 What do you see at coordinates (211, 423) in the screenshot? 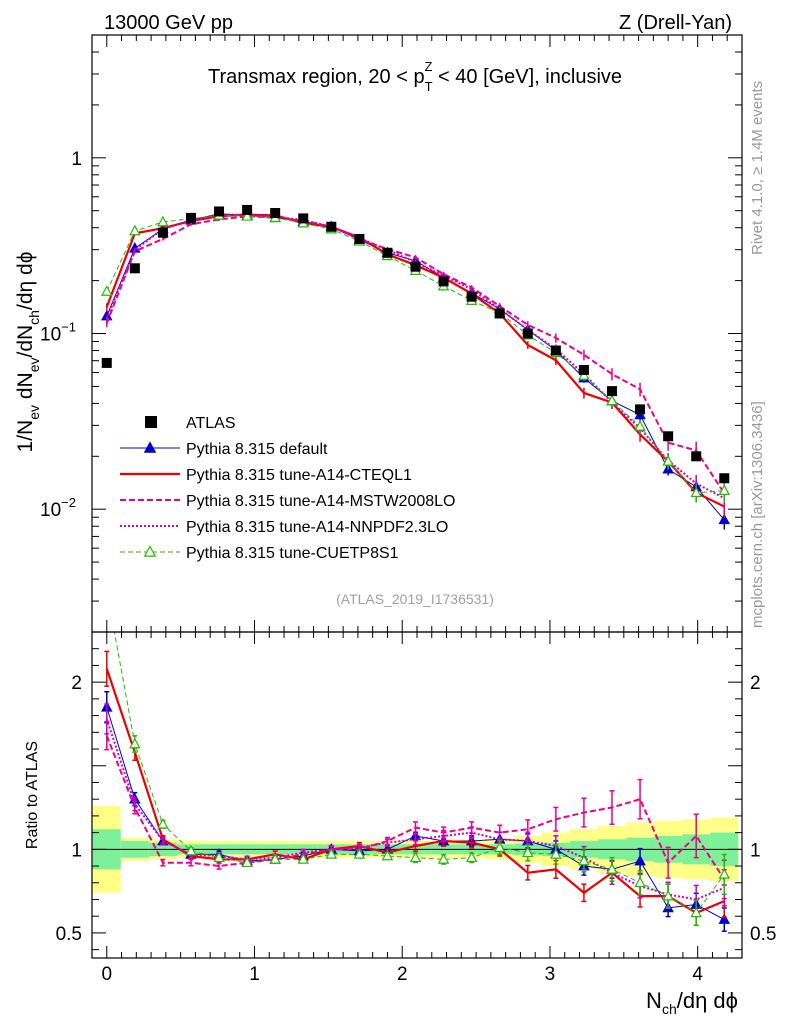
I see `legend-label: ATLAS` at bounding box center [211, 423].